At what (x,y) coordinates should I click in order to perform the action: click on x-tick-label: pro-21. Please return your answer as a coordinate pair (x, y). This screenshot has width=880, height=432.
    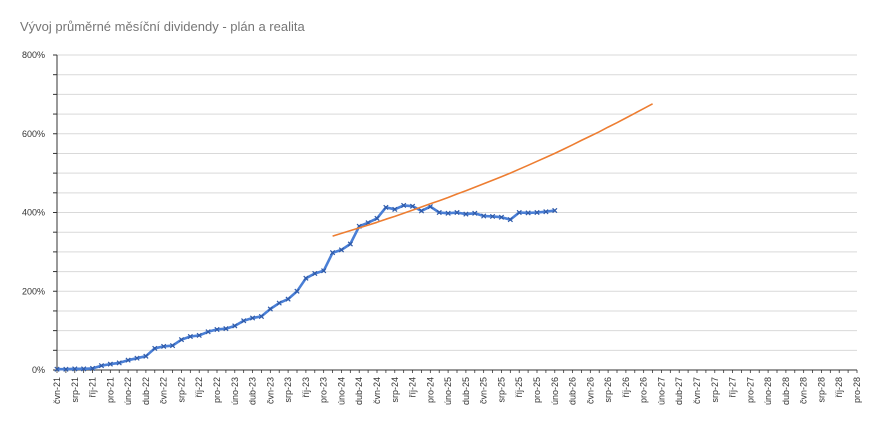
    Looking at the image, I should click on (110, 390).